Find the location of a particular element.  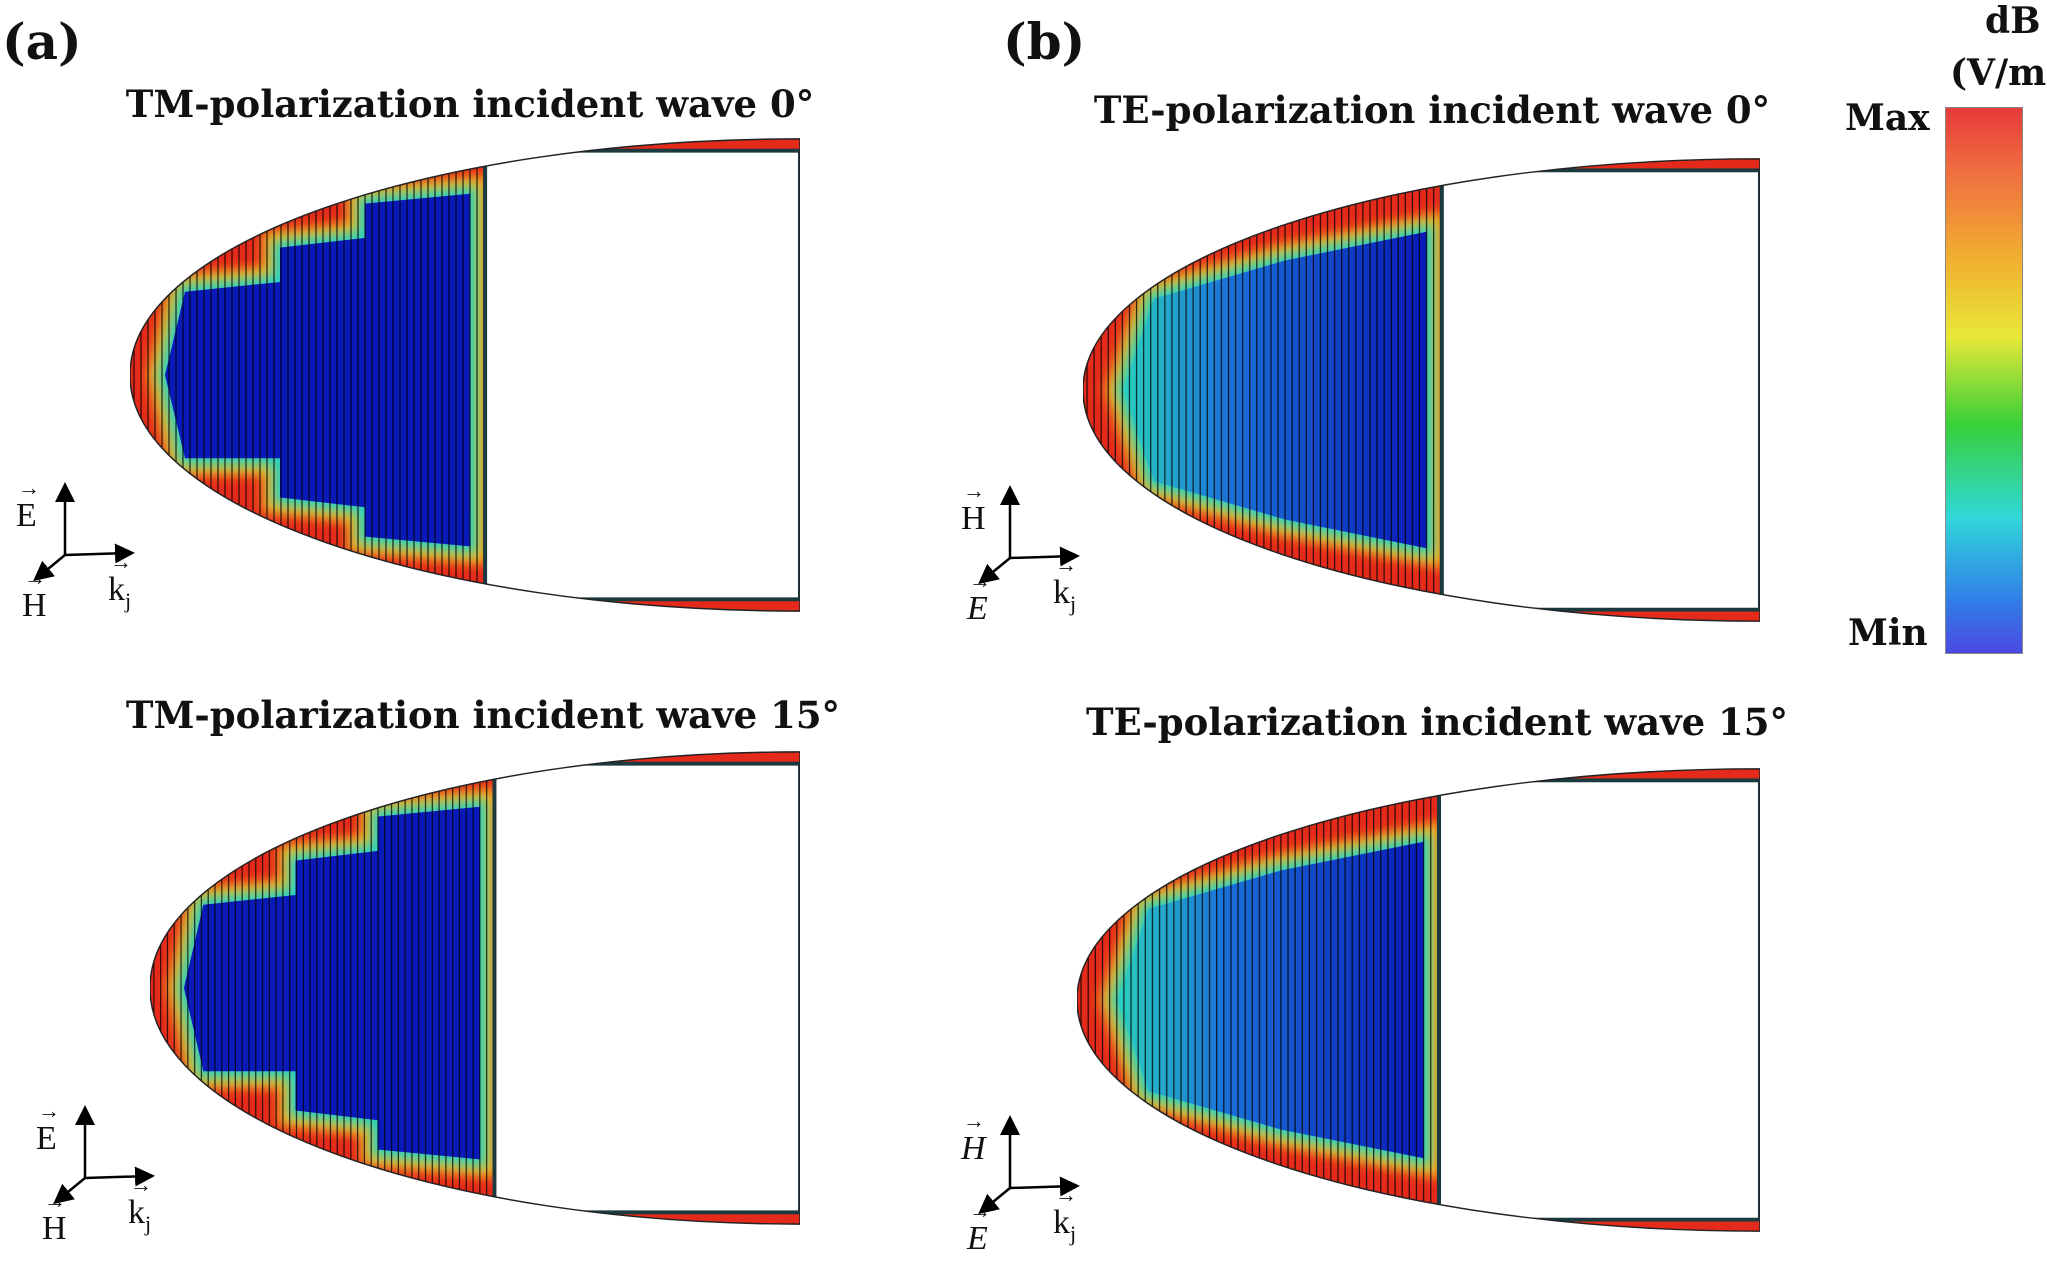

axes-triad-tm-0: → E → H → kj is located at coordinates (108, 560).